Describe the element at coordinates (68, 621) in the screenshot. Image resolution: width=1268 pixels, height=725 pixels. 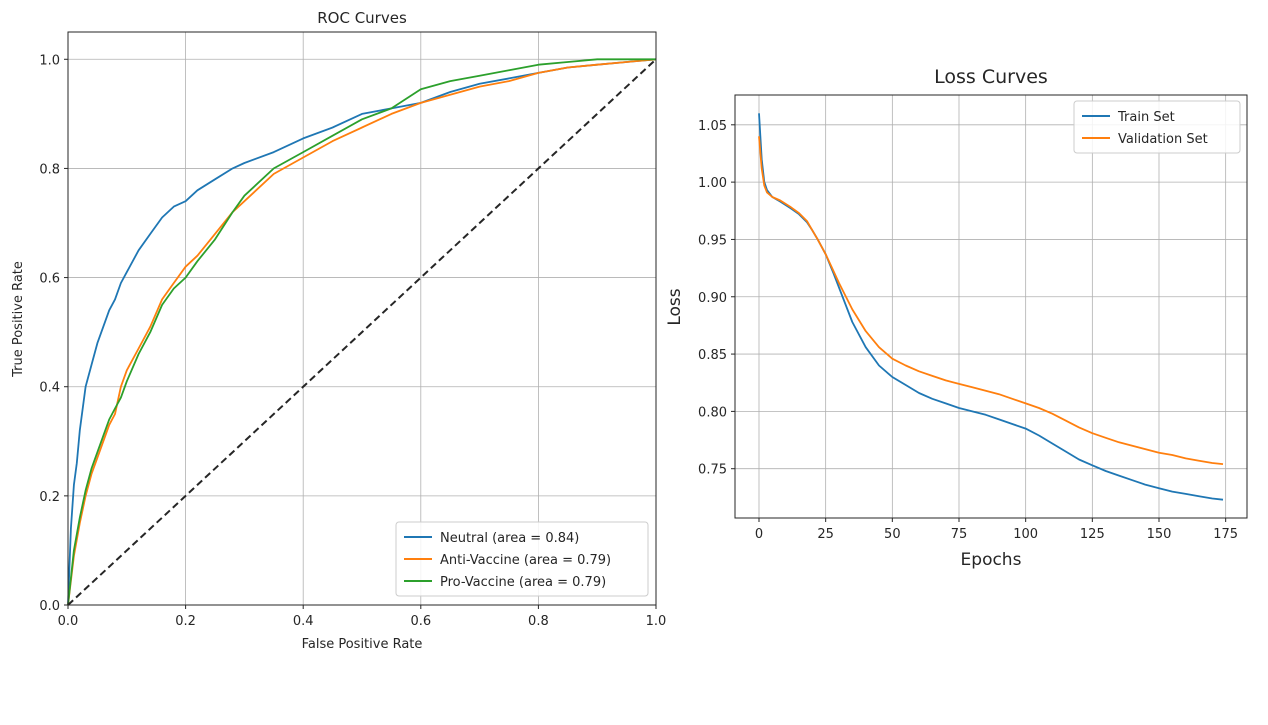
I see `roc-x-tick-label: 0.0` at that location.